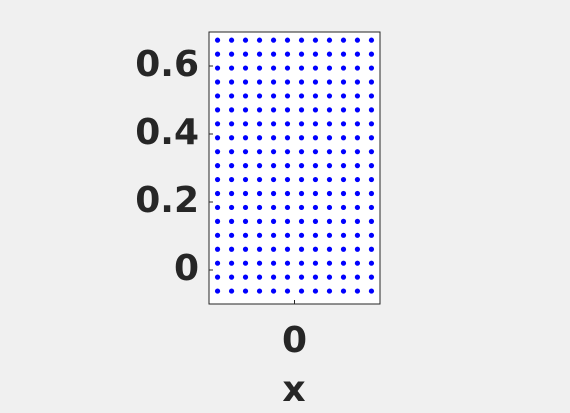  Describe the element at coordinates (167, 200) in the screenshot. I see `y-tick-label: 0.2` at that location.